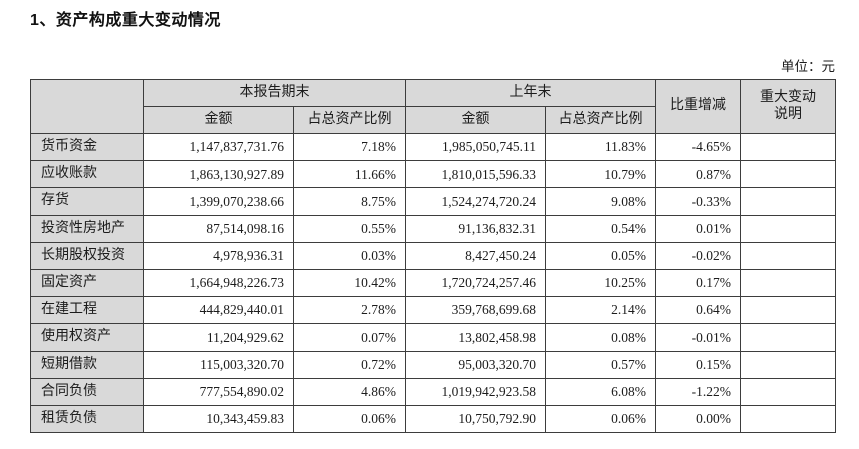 The height and width of the screenshot is (449, 859). I want to click on explanation-header: 重大变动 说明, so click(788, 106).